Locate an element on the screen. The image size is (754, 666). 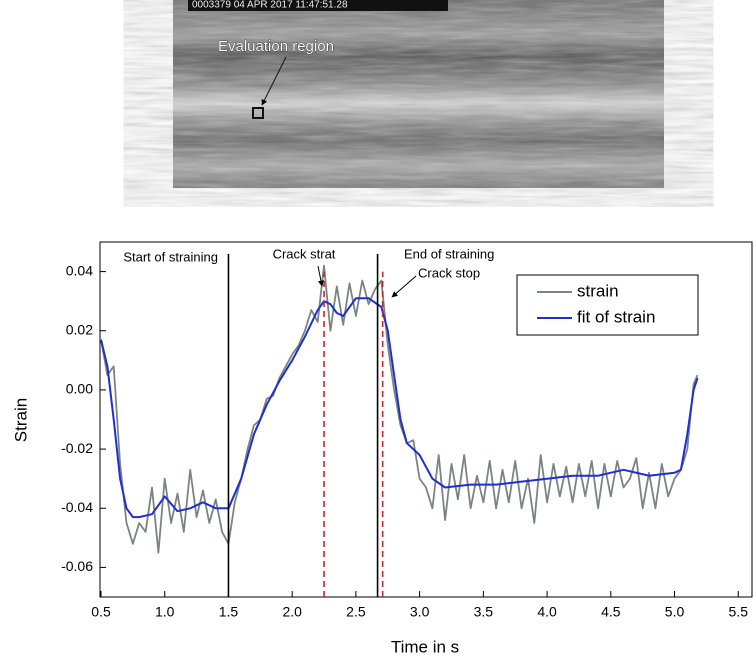
legend-box is located at coordinates (607, 305).